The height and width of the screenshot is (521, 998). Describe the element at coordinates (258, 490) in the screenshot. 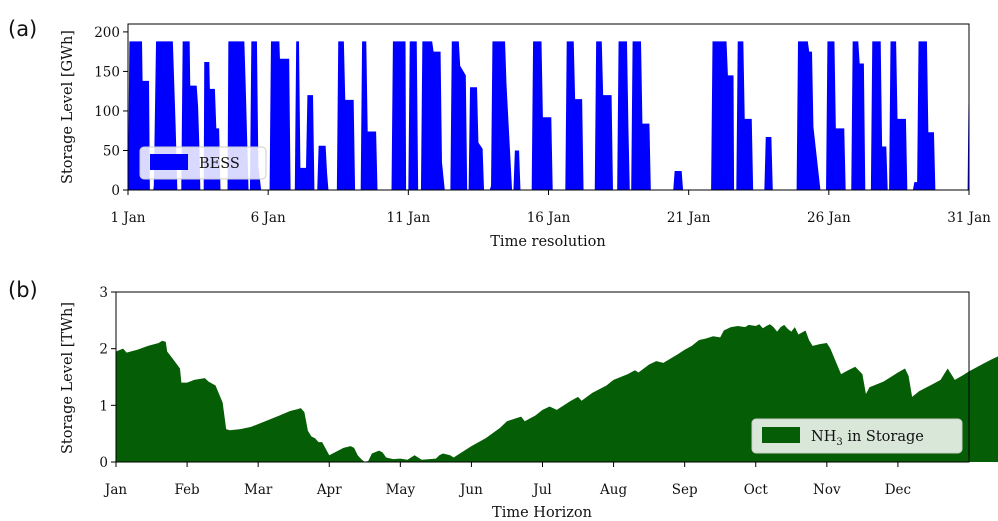

I see `x-tick-label: Mar` at that location.